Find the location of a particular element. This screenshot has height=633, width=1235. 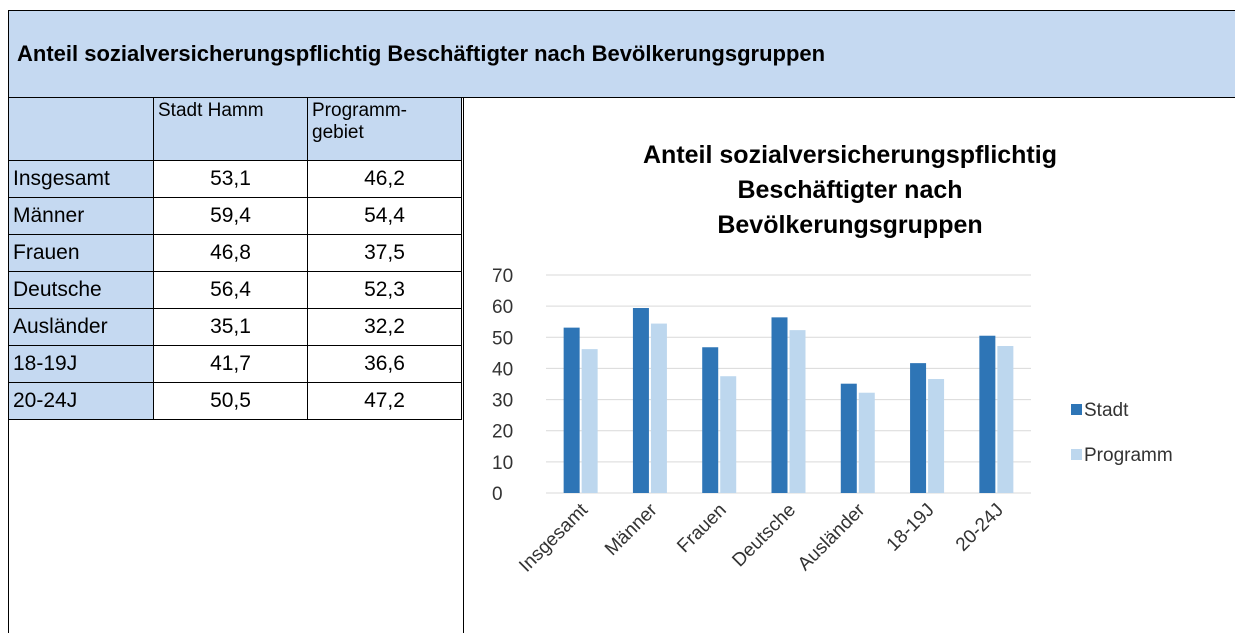

row-label: Insgesamt is located at coordinates (81, 179).